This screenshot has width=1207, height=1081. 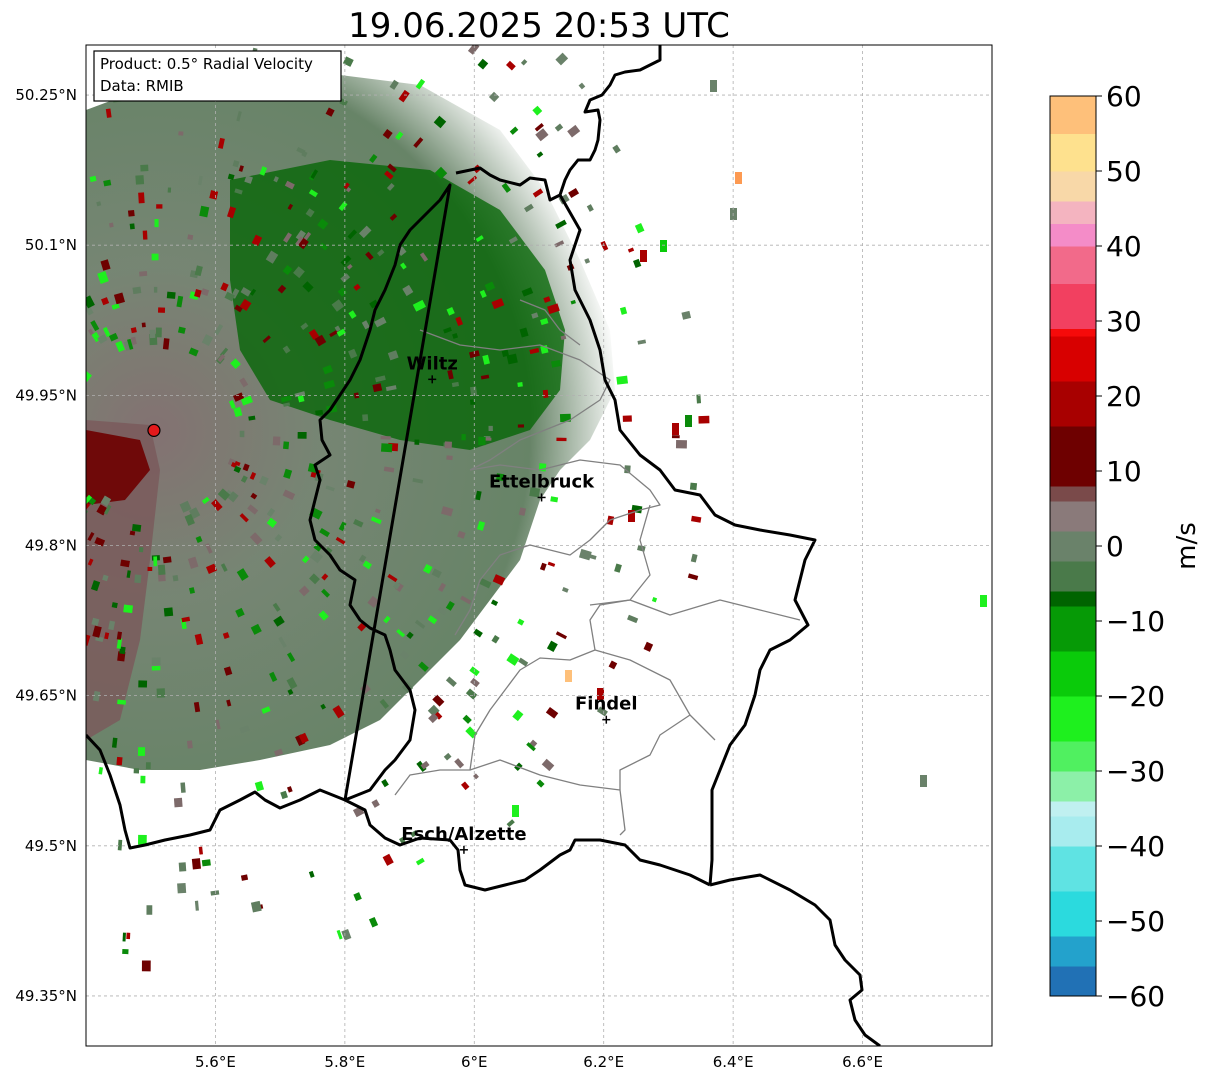 What do you see at coordinates (1124, 246) in the screenshot?
I see `colorbar-tick-label: 40` at bounding box center [1124, 246].